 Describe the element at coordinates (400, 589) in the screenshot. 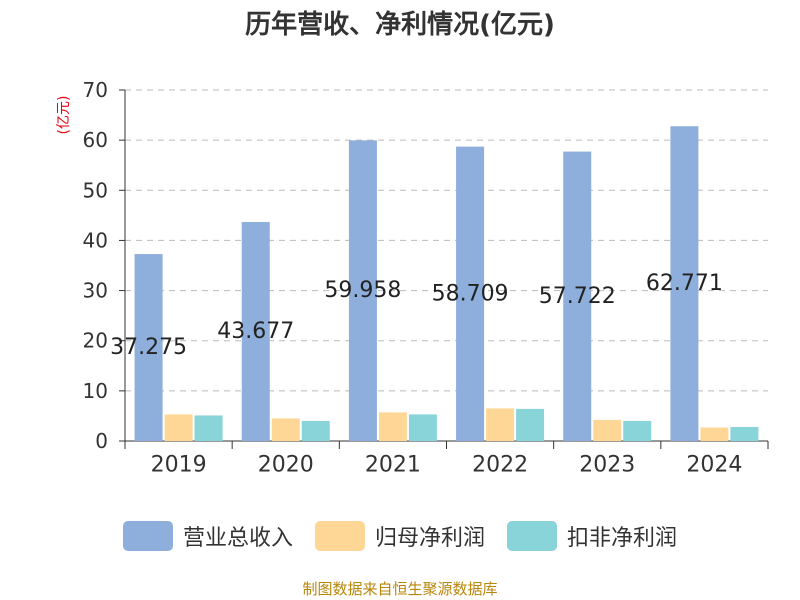

I see `data-source-note: 制图数据来自恒生聚源数据库` at that location.